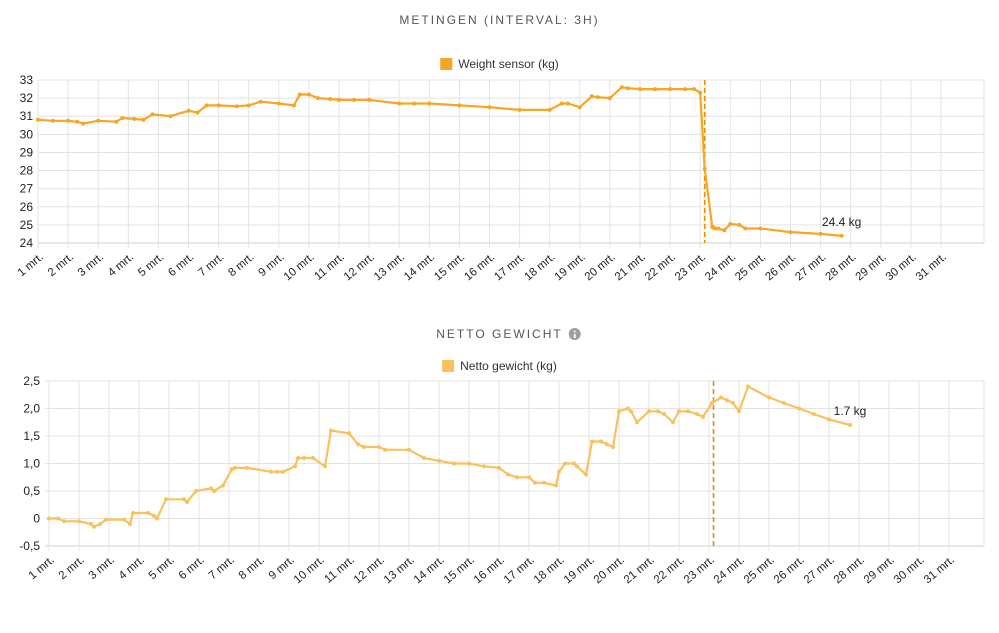 This screenshot has width=999, height=633. I want to click on chart-1-legend: Weight sensor (kg), so click(499, 64).